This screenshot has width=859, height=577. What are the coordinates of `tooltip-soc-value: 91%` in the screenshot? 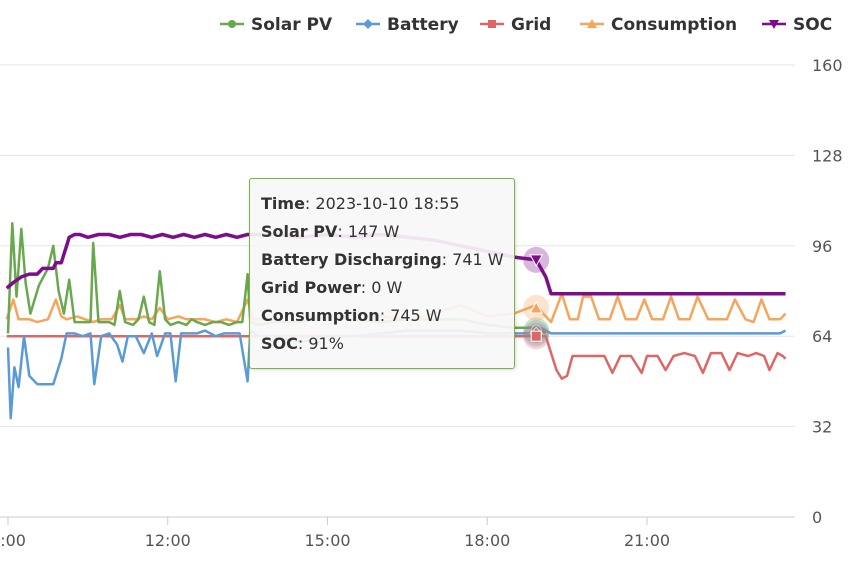 It's located at (326, 343).